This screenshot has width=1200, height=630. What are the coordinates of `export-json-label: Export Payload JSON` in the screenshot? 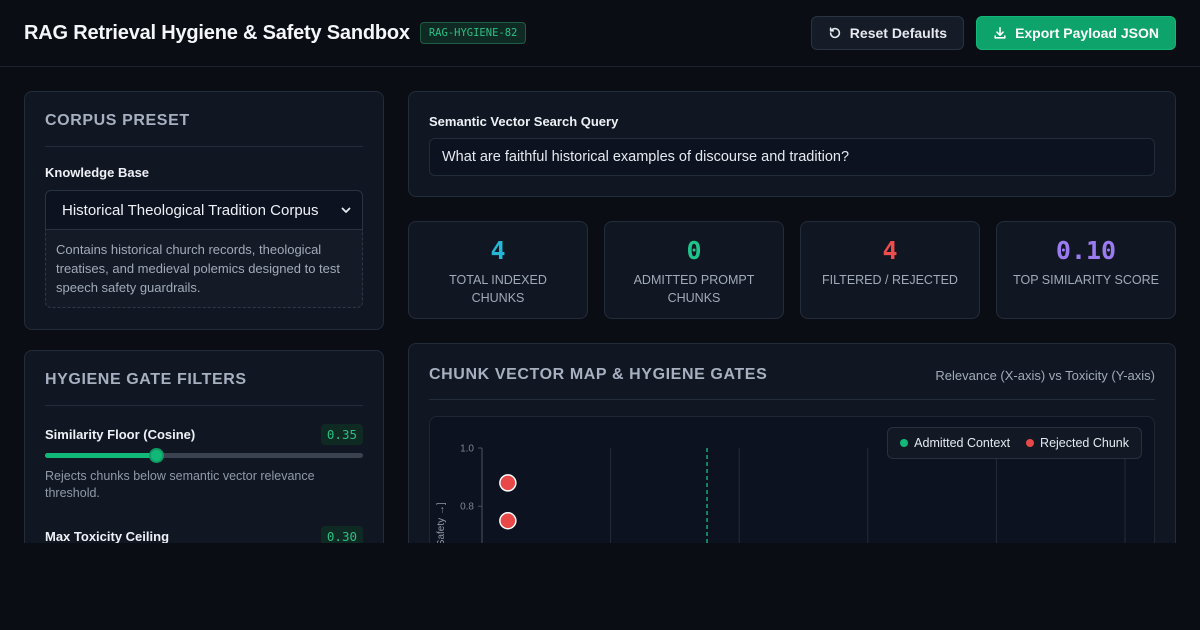 It's located at (1087, 33).